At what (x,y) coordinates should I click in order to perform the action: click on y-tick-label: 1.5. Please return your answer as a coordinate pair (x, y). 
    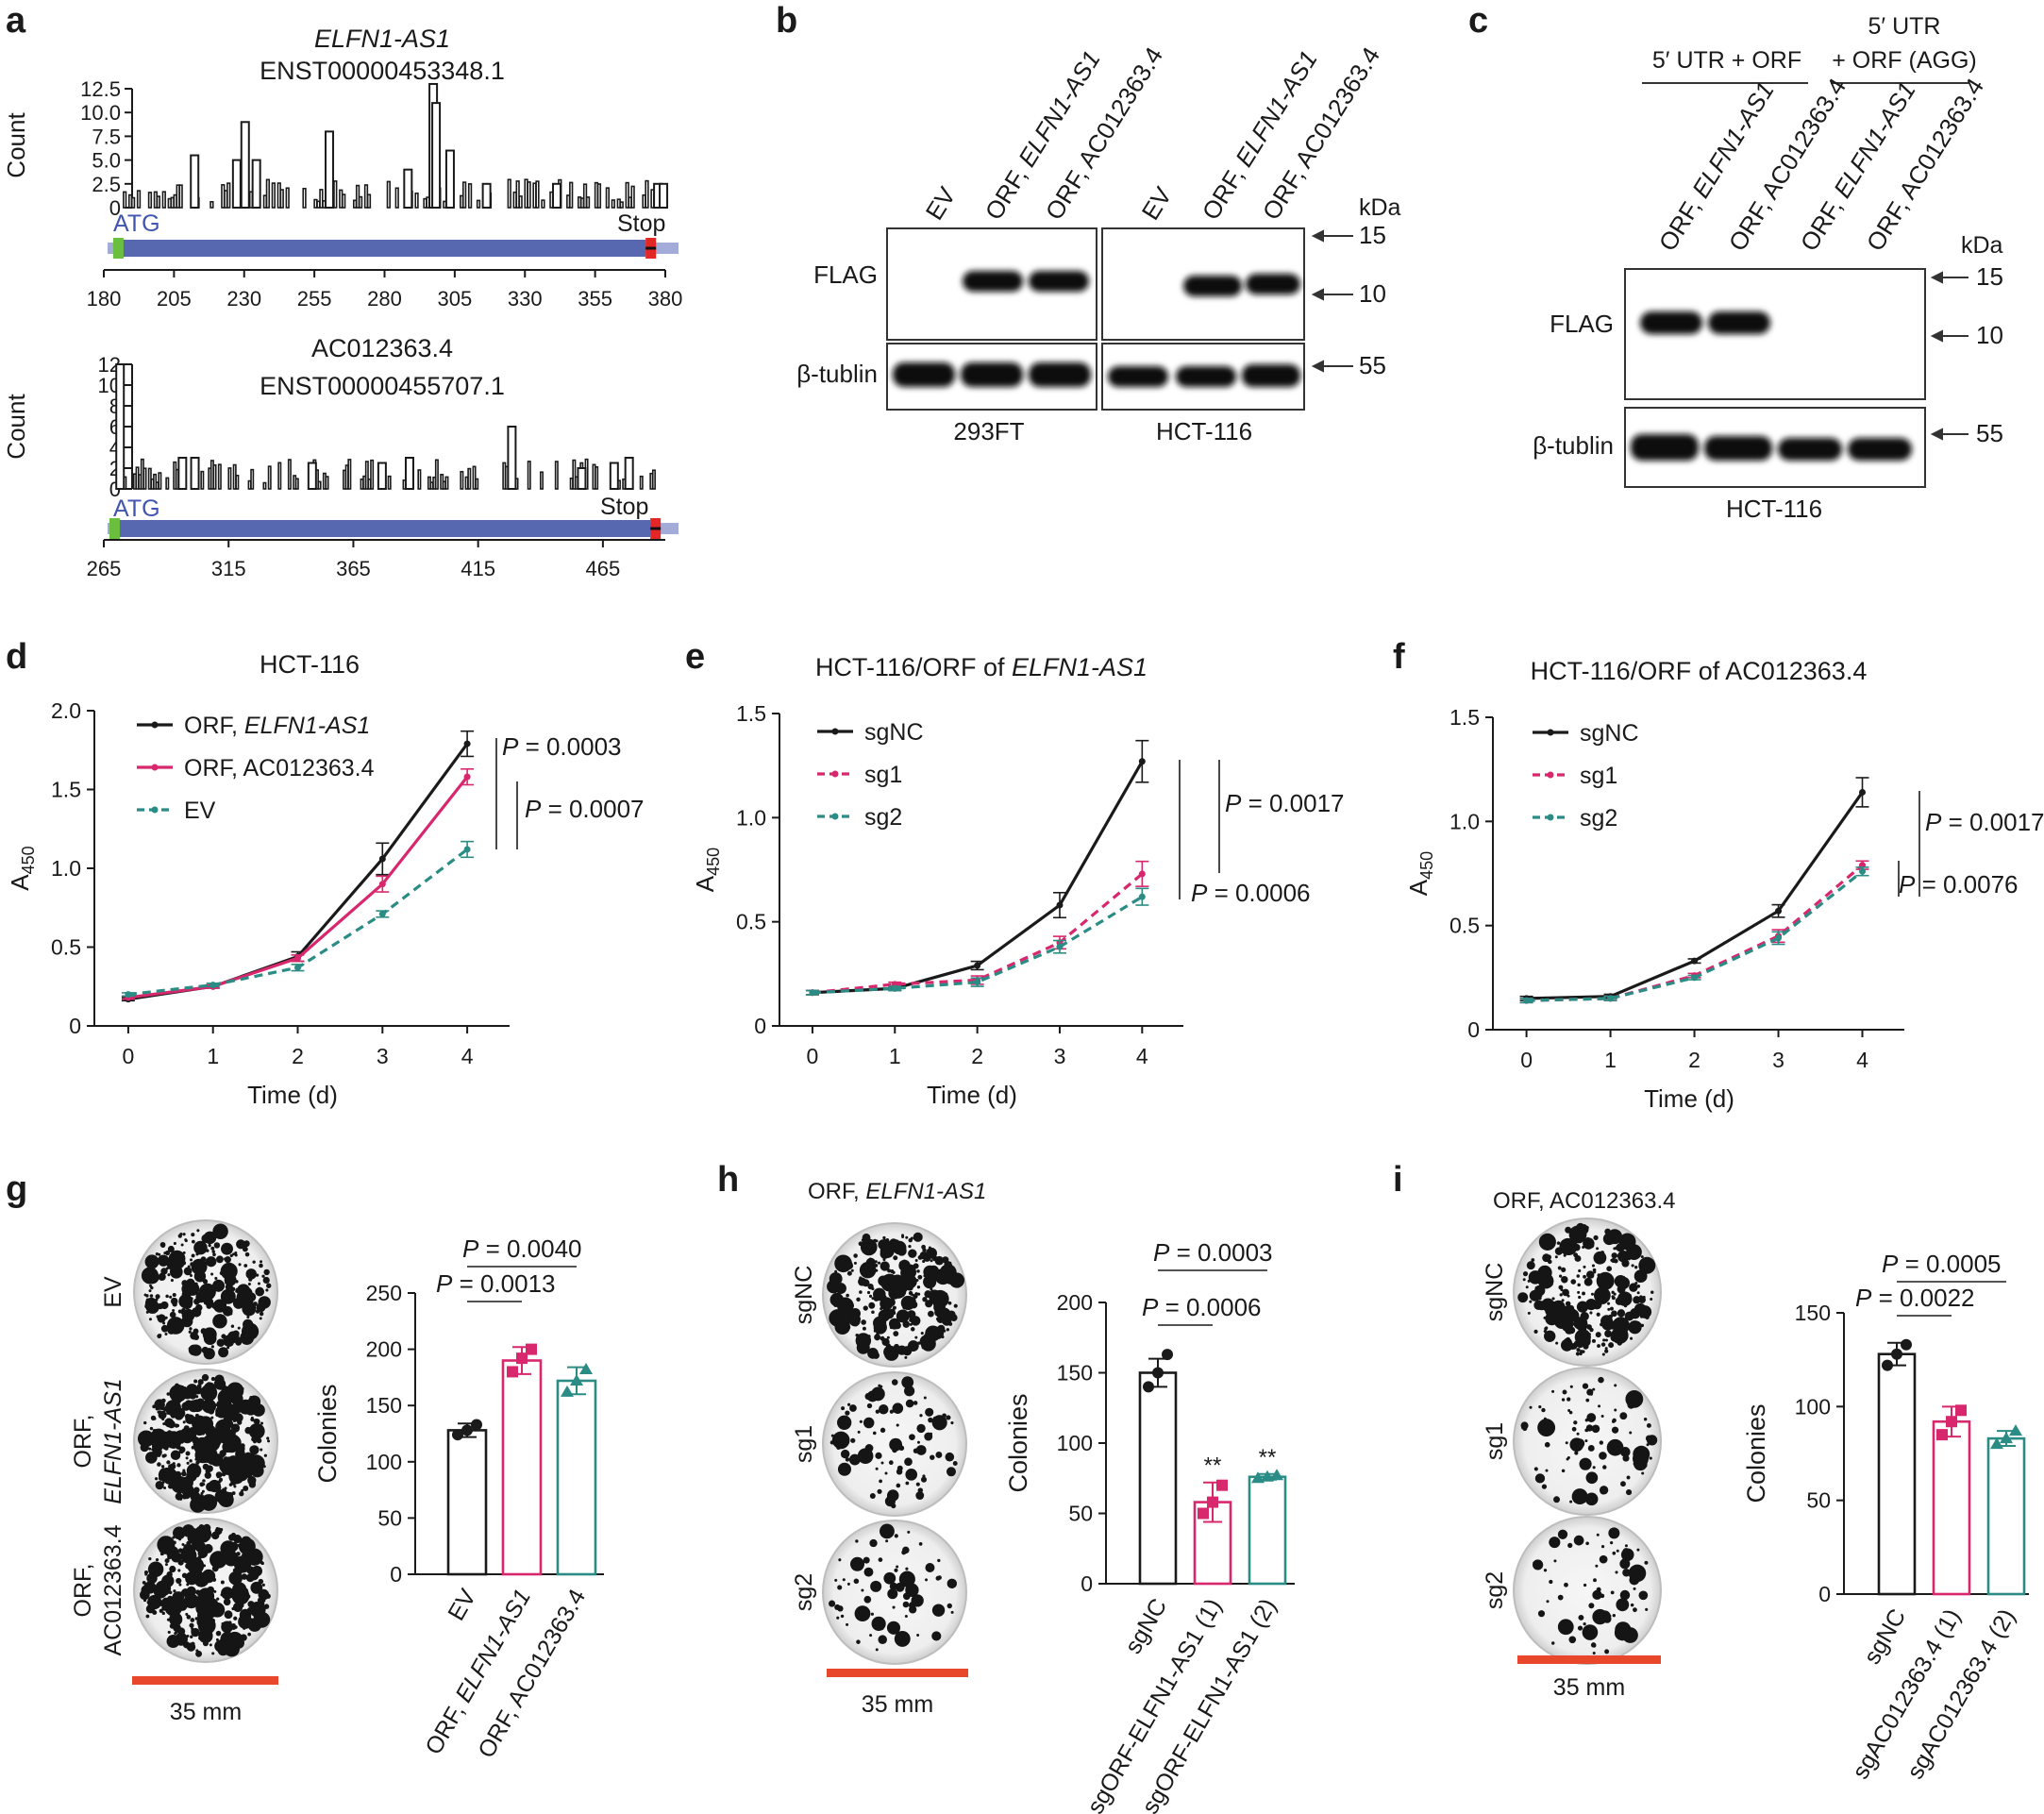
    Looking at the image, I should click on (1465, 717).